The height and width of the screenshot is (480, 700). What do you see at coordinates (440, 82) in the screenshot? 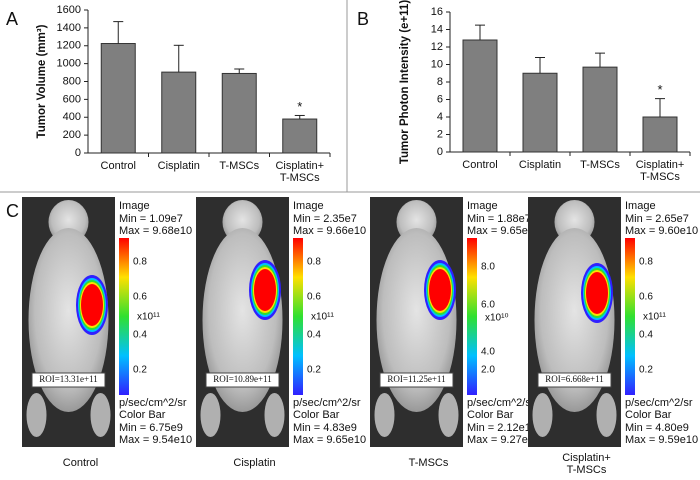
I see `y-tick-label: 8` at bounding box center [440, 82].